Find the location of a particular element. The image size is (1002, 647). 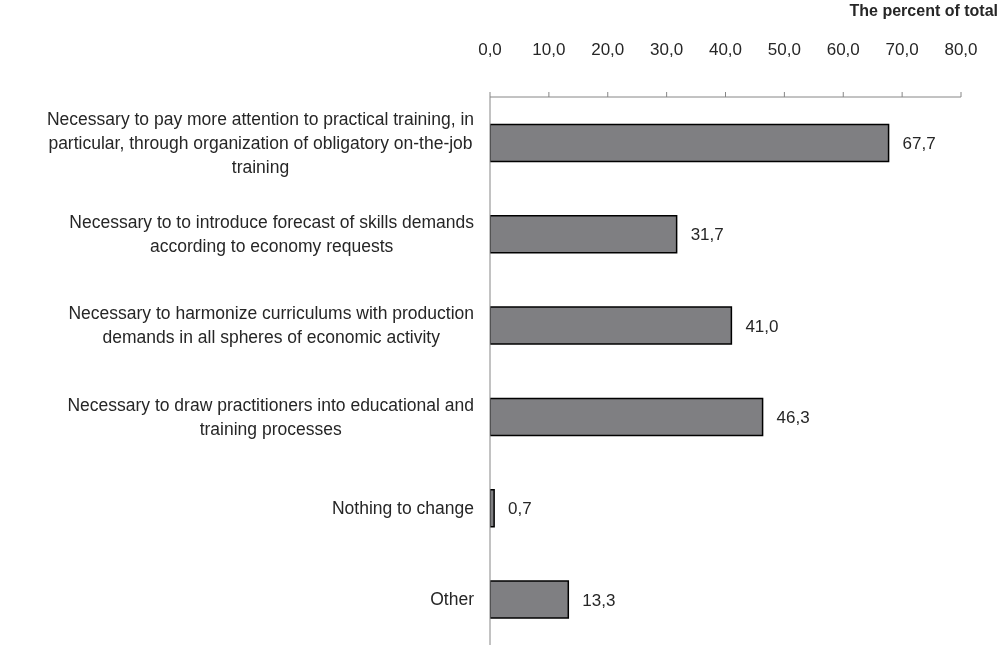

data-label: 46,3 is located at coordinates (793, 417).